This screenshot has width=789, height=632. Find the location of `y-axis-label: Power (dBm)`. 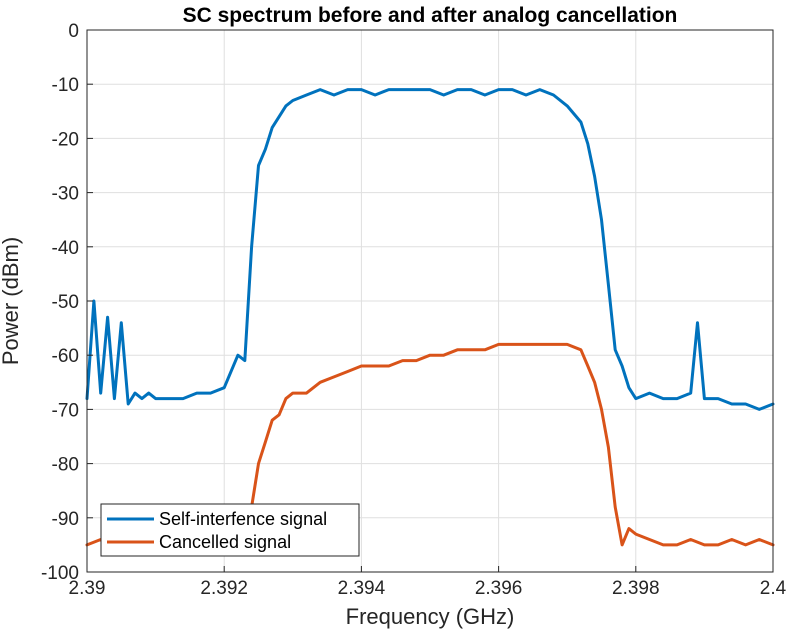

y-axis-label: Power (dBm) is located at coordinates (11, 301).